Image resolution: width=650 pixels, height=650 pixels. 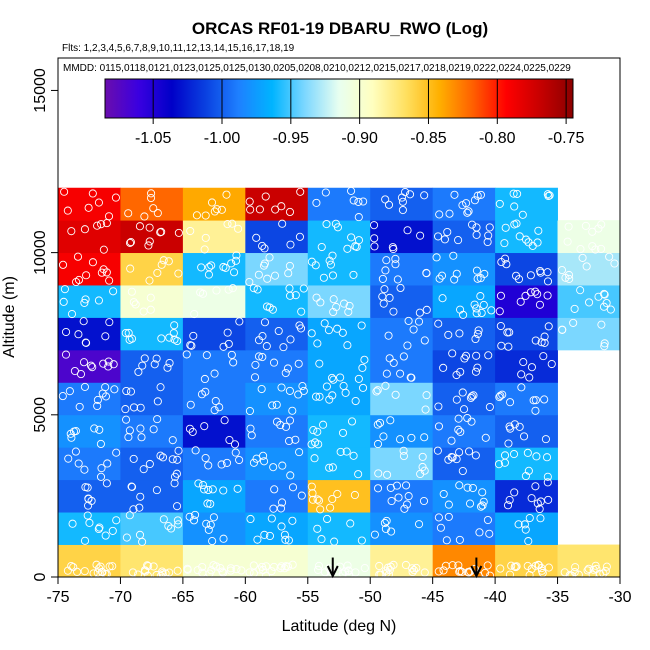 What do you see at coordinates (40, 252) in the screenshot?
I see `y-tick-label: 10000` at bounding box center [40, 252].